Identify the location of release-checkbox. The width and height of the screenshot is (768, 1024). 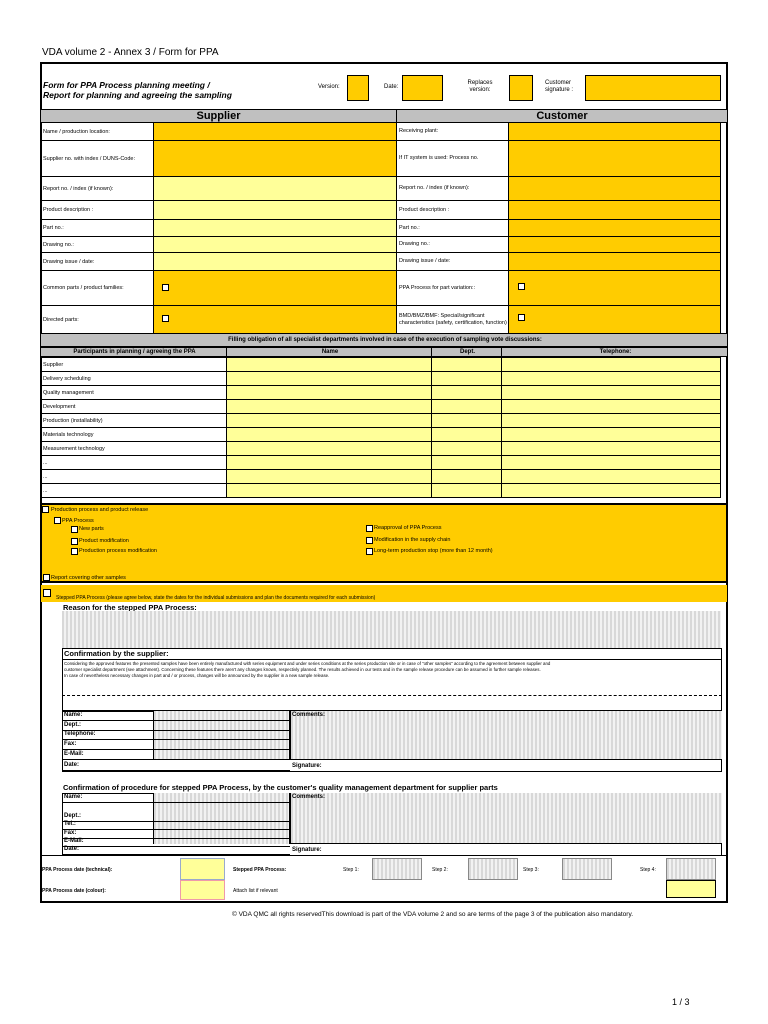
(45, 509).